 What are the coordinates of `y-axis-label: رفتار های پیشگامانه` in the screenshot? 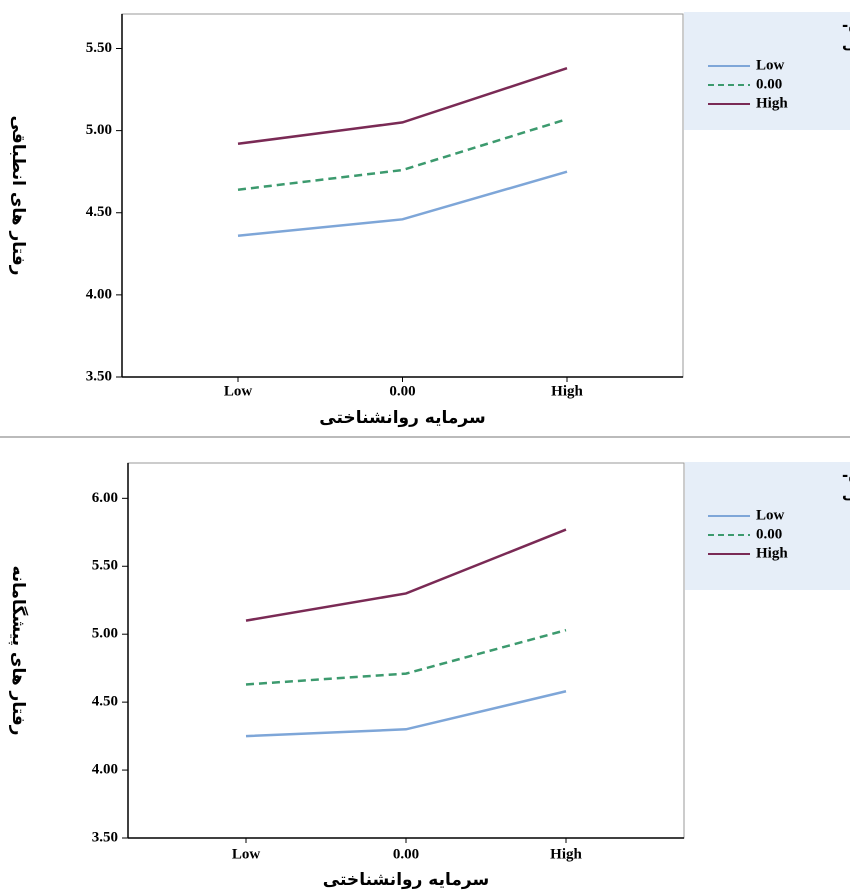 It's located at (18, 650).